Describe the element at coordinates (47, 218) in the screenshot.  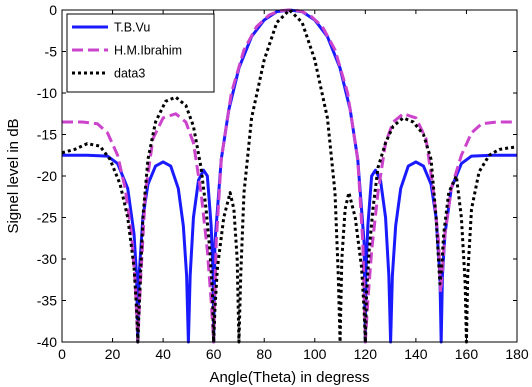
I see `y-tick-label: -25` at that location.